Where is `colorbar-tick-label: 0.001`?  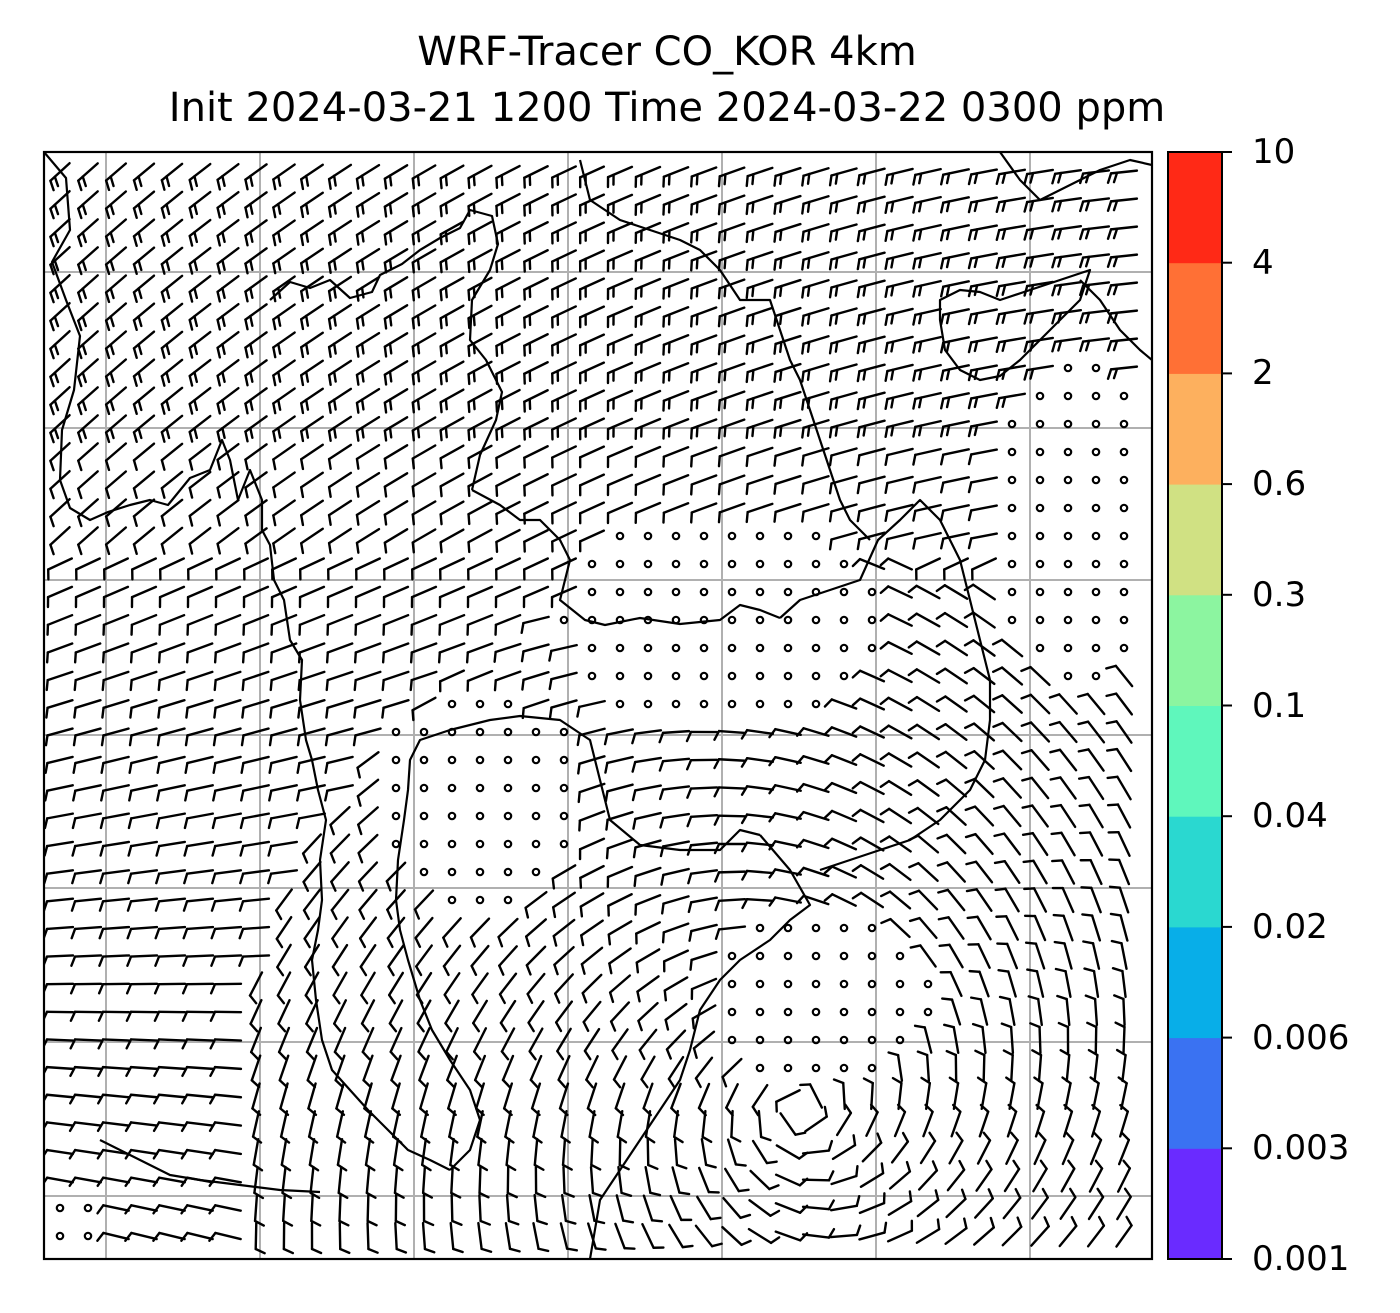
colorbar-tick-label: 0.001 is located at coordinates (1301, 1259).